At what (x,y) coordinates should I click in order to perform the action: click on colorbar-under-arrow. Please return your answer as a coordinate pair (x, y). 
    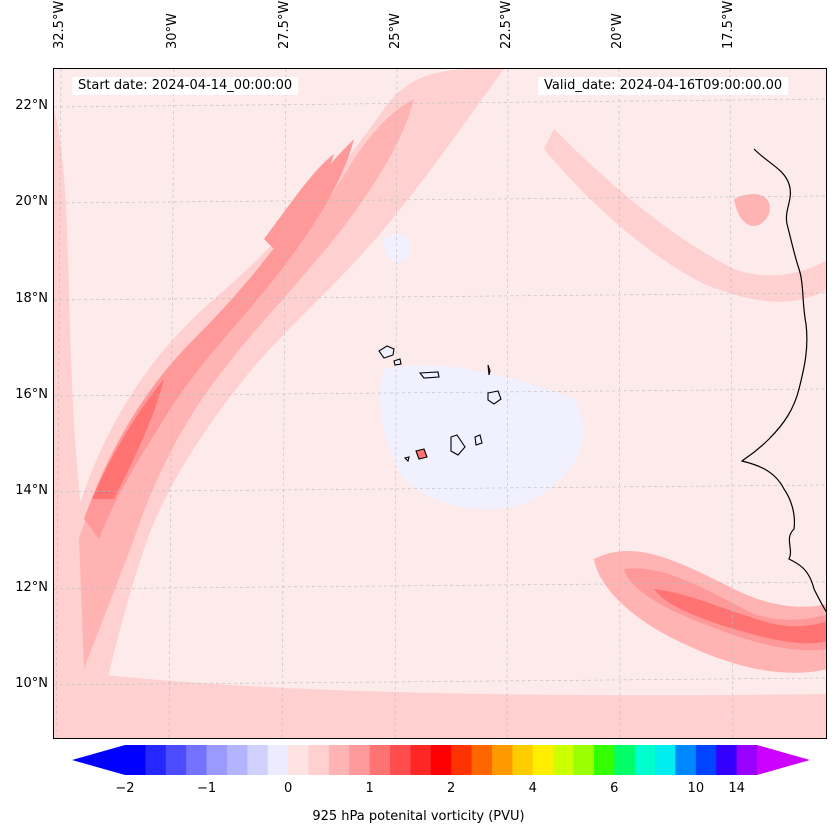
    Looking at the image, I should click on (98, 760).